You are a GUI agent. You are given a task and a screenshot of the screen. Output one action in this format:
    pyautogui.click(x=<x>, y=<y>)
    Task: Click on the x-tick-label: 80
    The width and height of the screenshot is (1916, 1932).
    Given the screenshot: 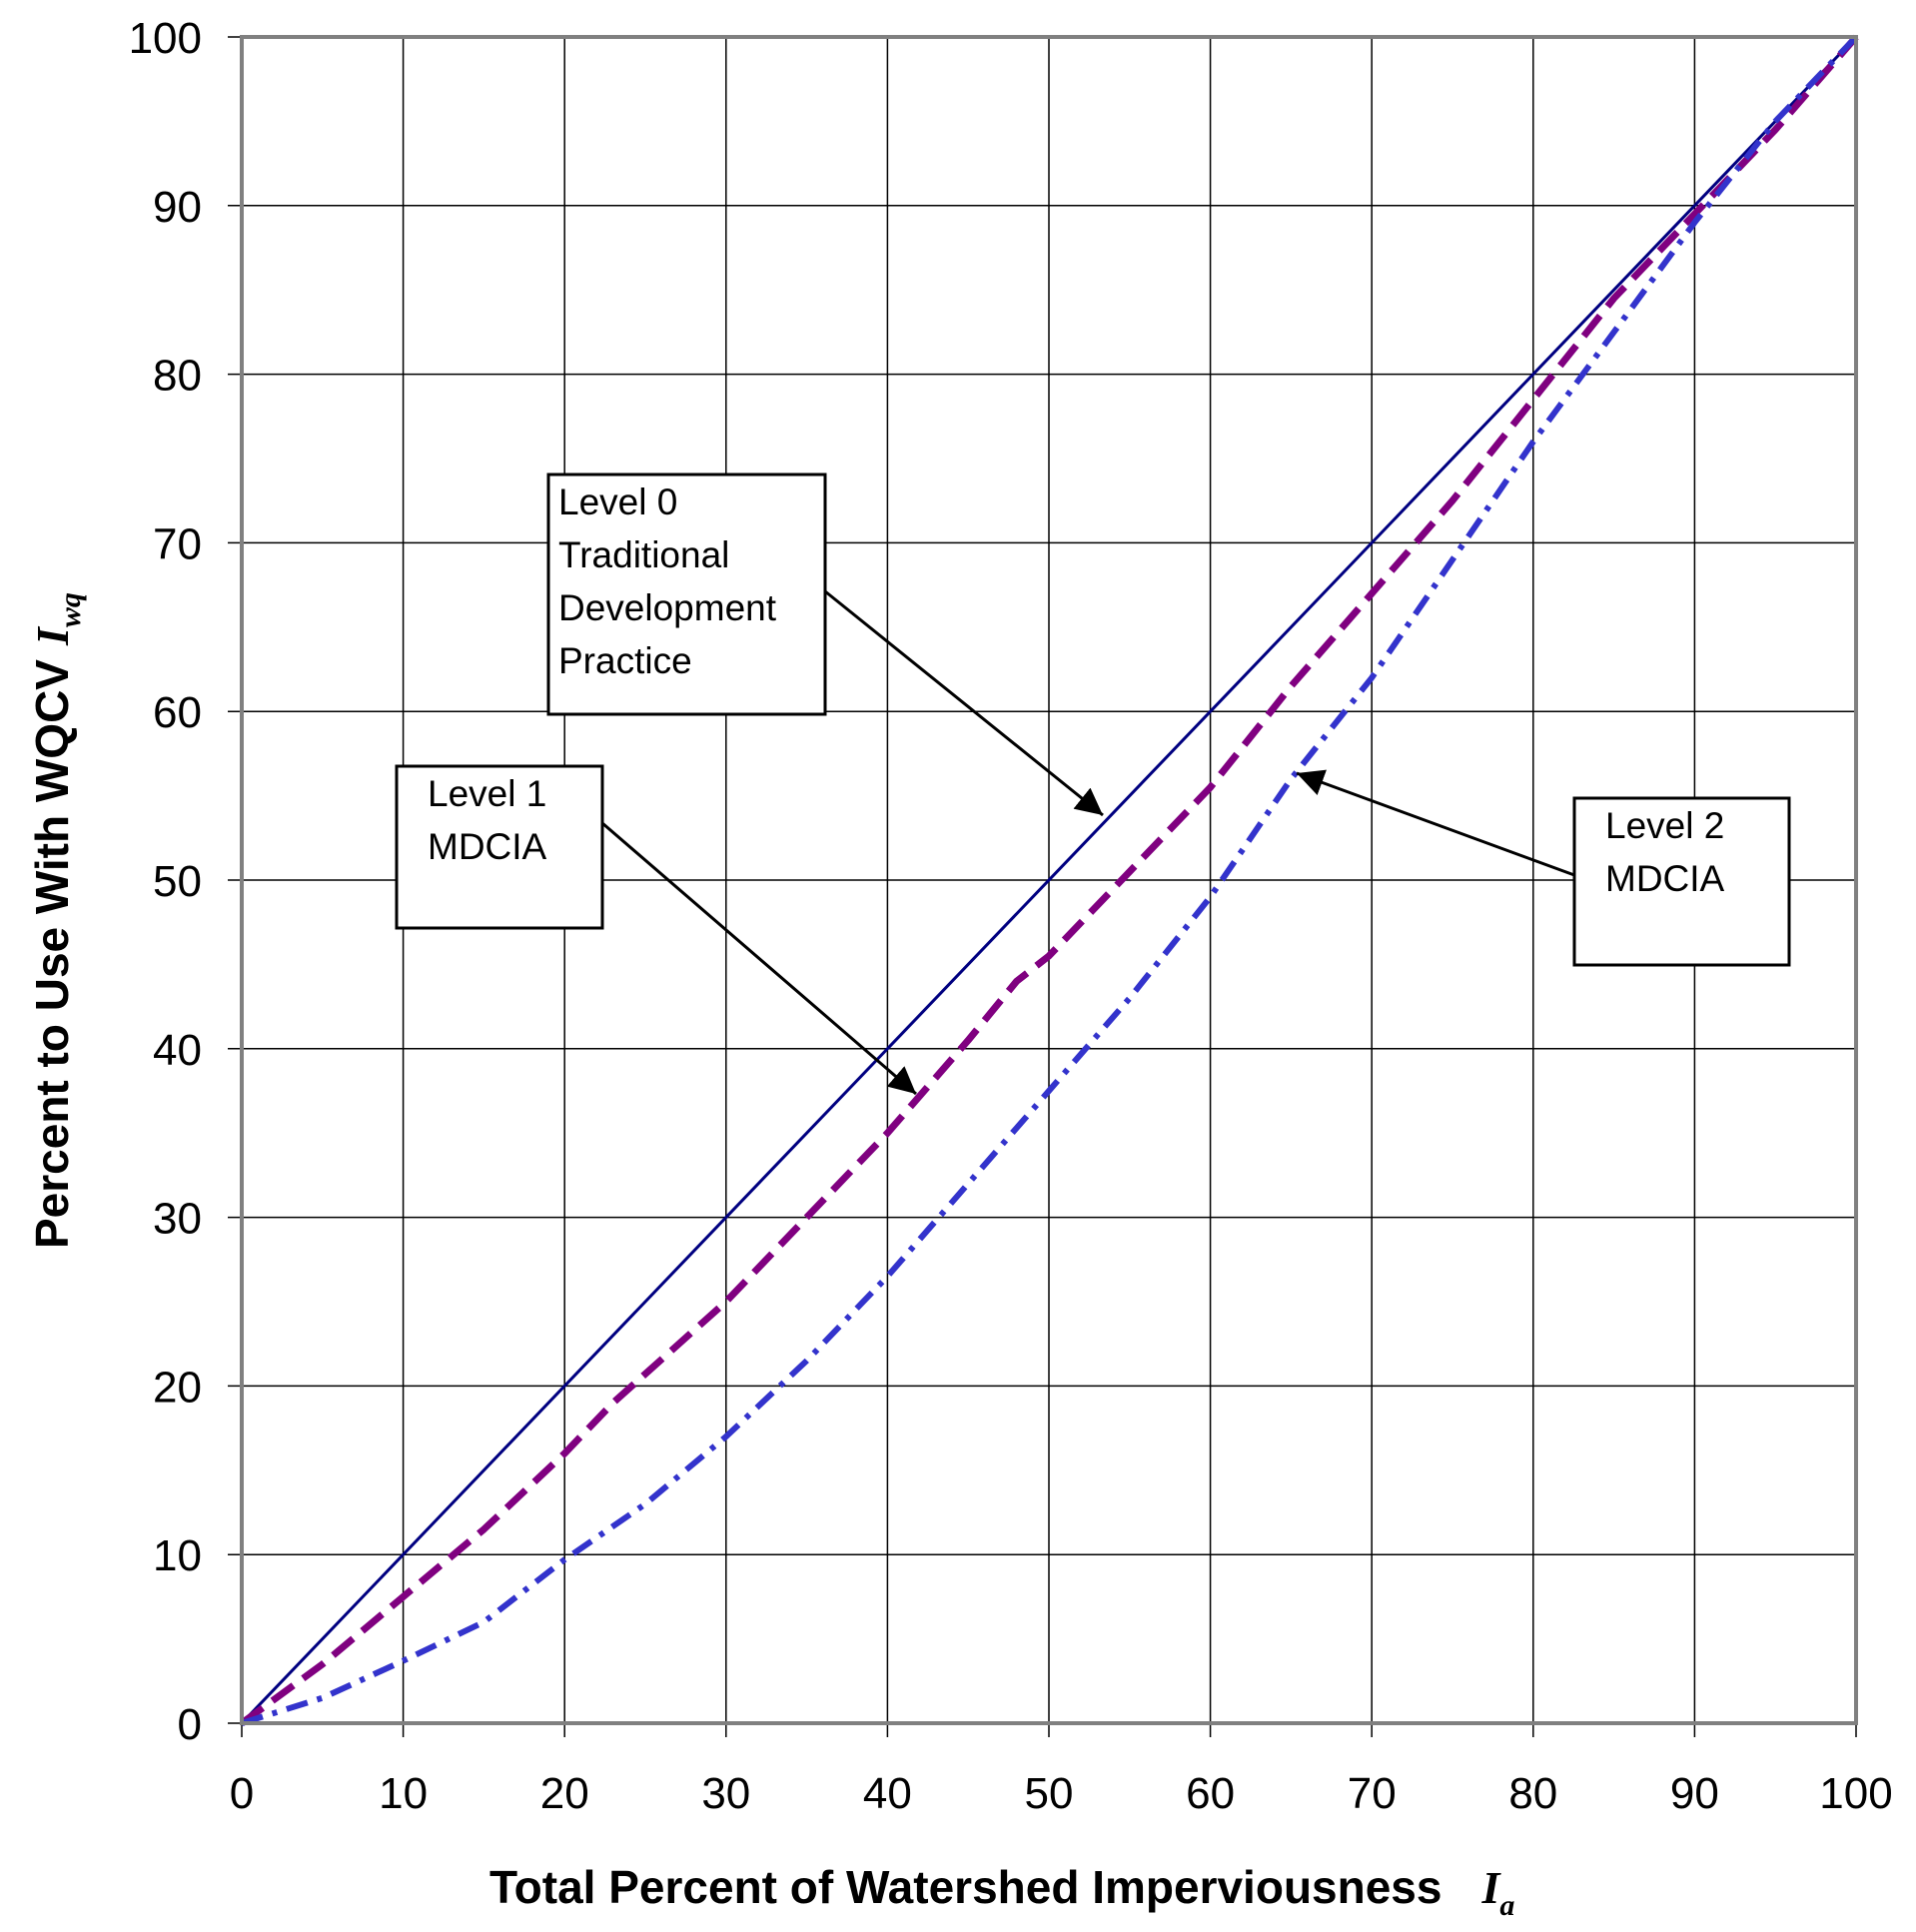 What is the action you would take?
    pyautogui.click(x=1532, y=1793)
    